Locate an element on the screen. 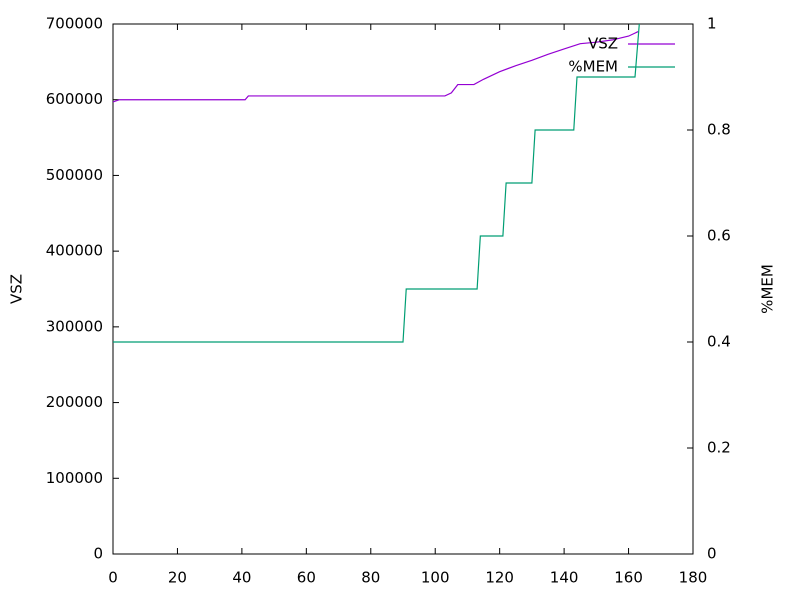  y-tick-label: 700000 is located at coordinates (74, 24).